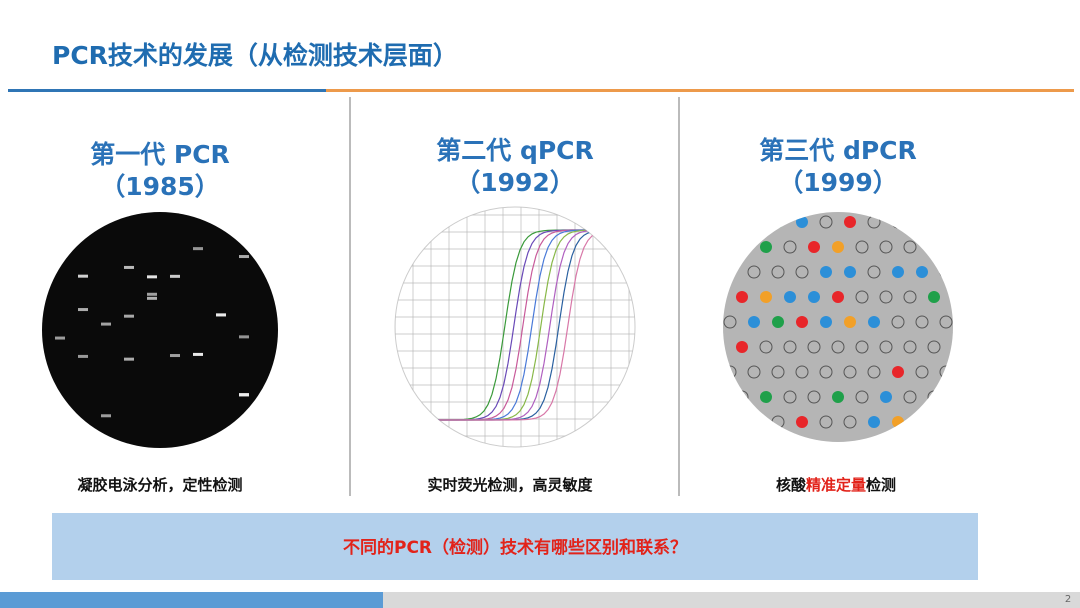  Describe the element at coordinates (881, 485) in the screenshot. I see `caption-text: 检测` at that location.